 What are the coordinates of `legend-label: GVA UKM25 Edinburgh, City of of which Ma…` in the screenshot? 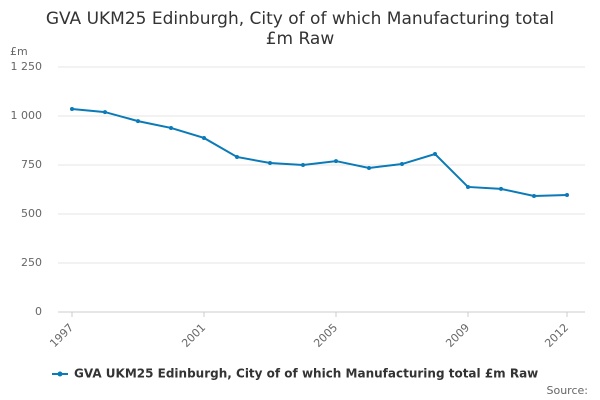 It's located at (306, 374).